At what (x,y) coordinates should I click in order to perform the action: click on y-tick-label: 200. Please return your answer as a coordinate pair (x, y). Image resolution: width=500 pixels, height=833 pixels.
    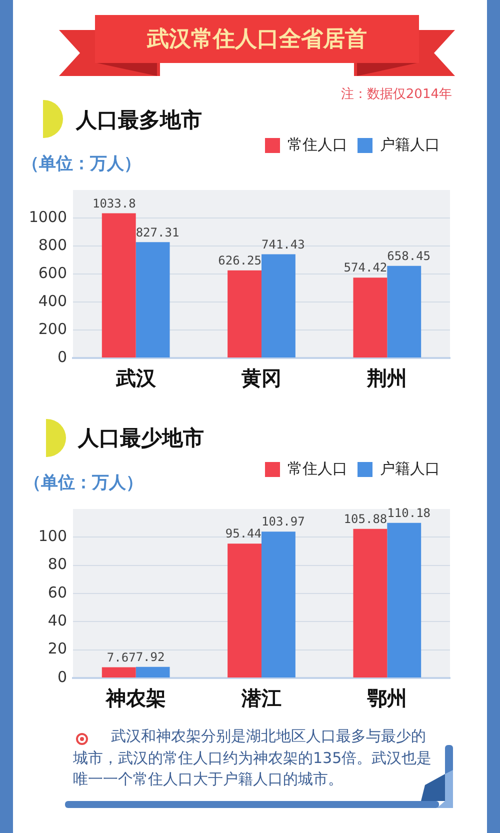
    Looking at the image, I should click on (52, 329).